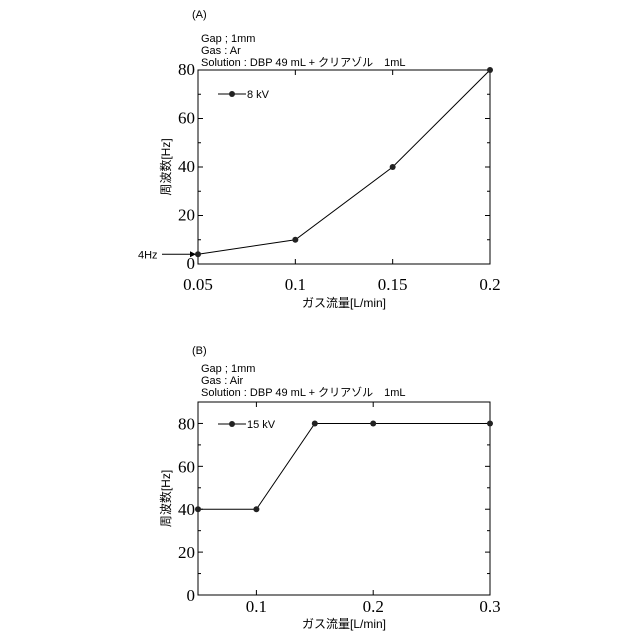  Describe the element at coordinates (221, 51) in the screenshot. I see `annotation: Gas : Ar` at that location.